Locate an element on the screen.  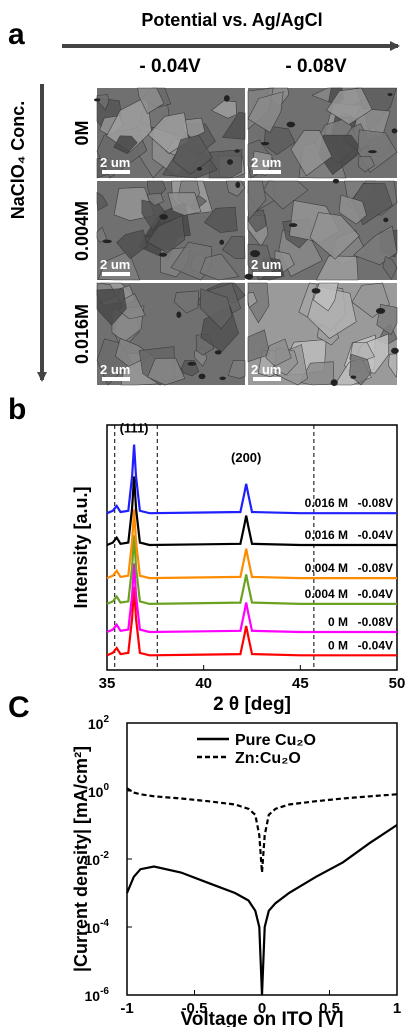
x-tick-label: 45 is located at coordinates (300, 683).